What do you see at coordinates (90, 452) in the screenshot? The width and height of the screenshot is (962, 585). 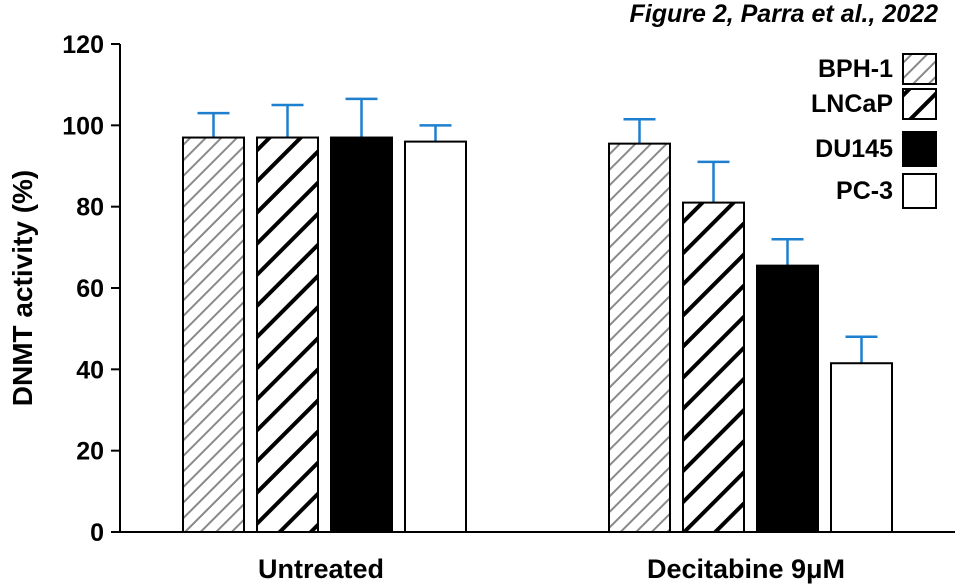 I see `y-tick-label: 20` at bounding box center [90, 452].